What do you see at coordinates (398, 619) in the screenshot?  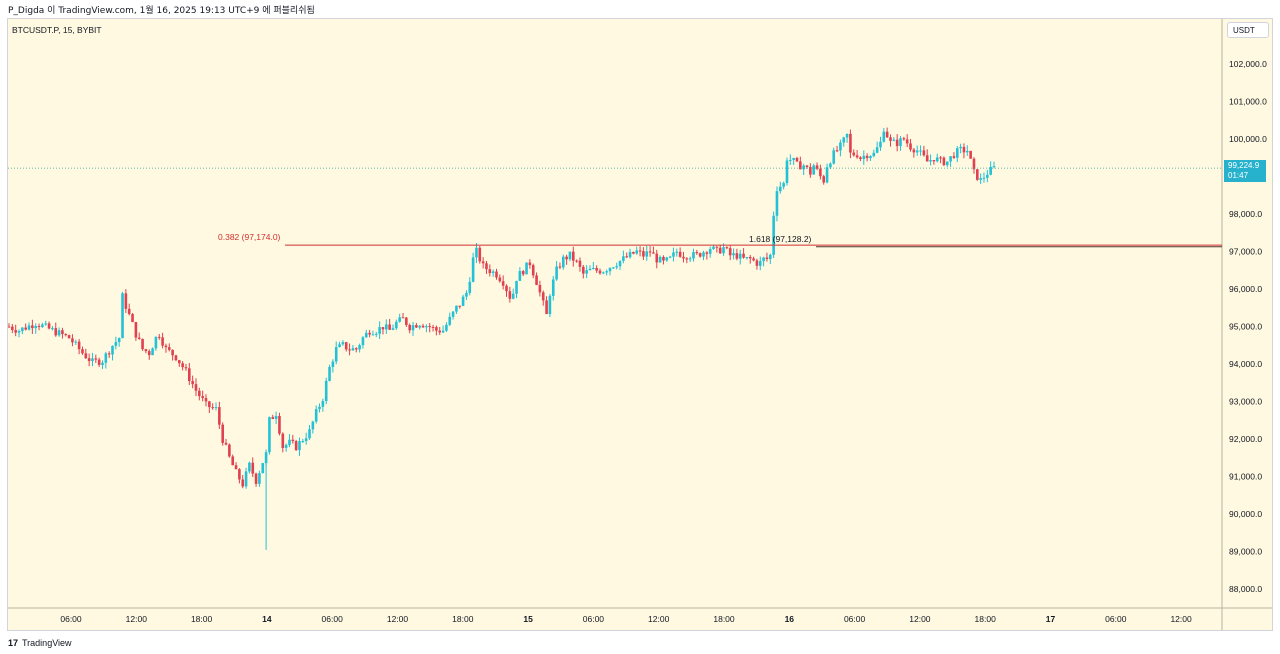 I see `x-tick-label: 12:00` at bounding box center [398, 619].